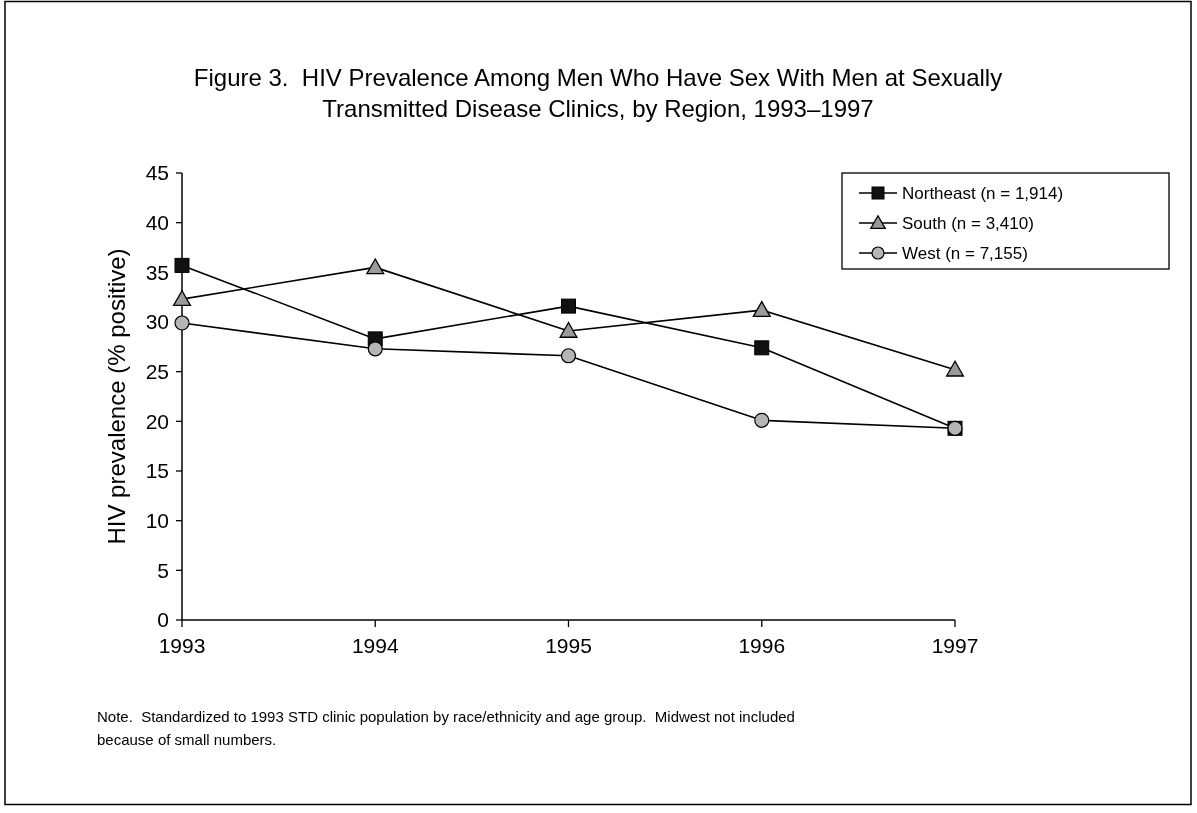 This screenshot has width=1197, height=813. I want to click on y-tick-label: 35, so click(157, 272).